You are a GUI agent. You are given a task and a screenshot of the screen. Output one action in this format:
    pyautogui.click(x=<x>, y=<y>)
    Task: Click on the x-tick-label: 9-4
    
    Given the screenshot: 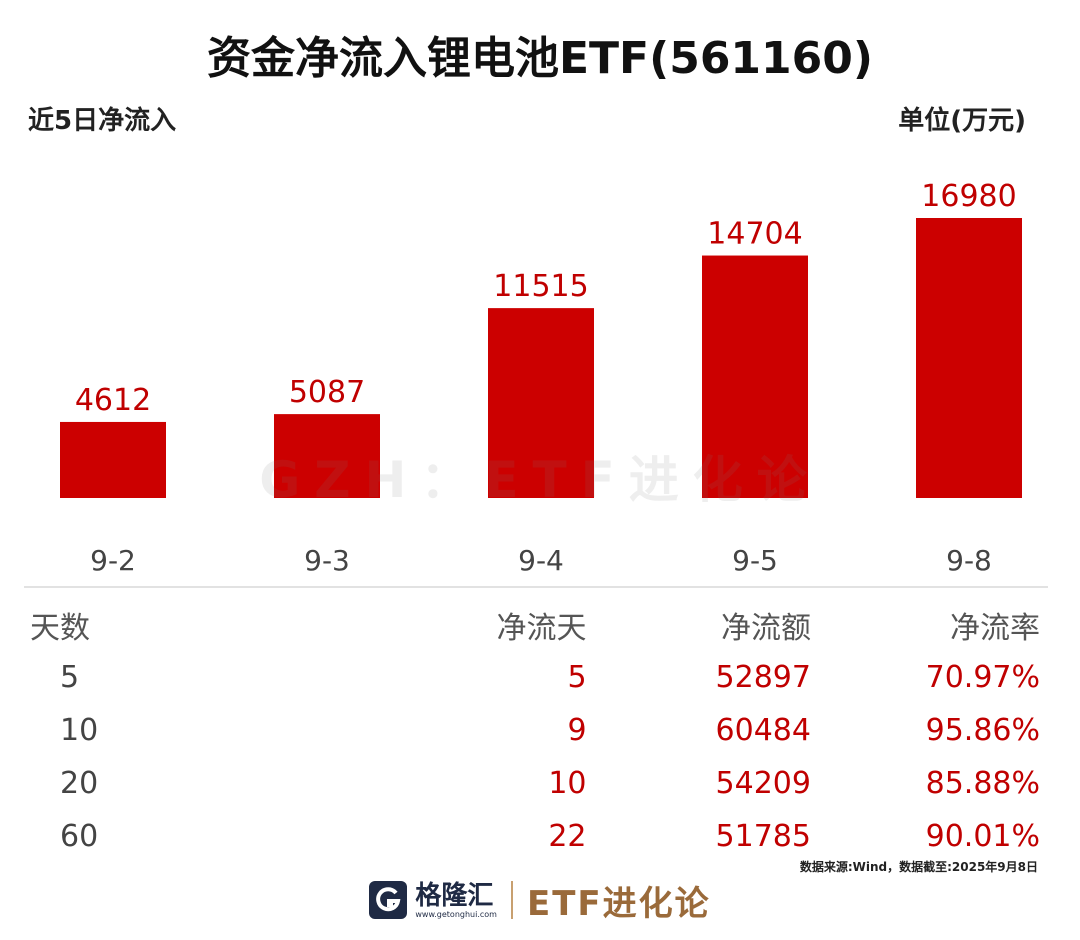 What is the action you would take?
    pyautogui.click(x=541, y=560)
    